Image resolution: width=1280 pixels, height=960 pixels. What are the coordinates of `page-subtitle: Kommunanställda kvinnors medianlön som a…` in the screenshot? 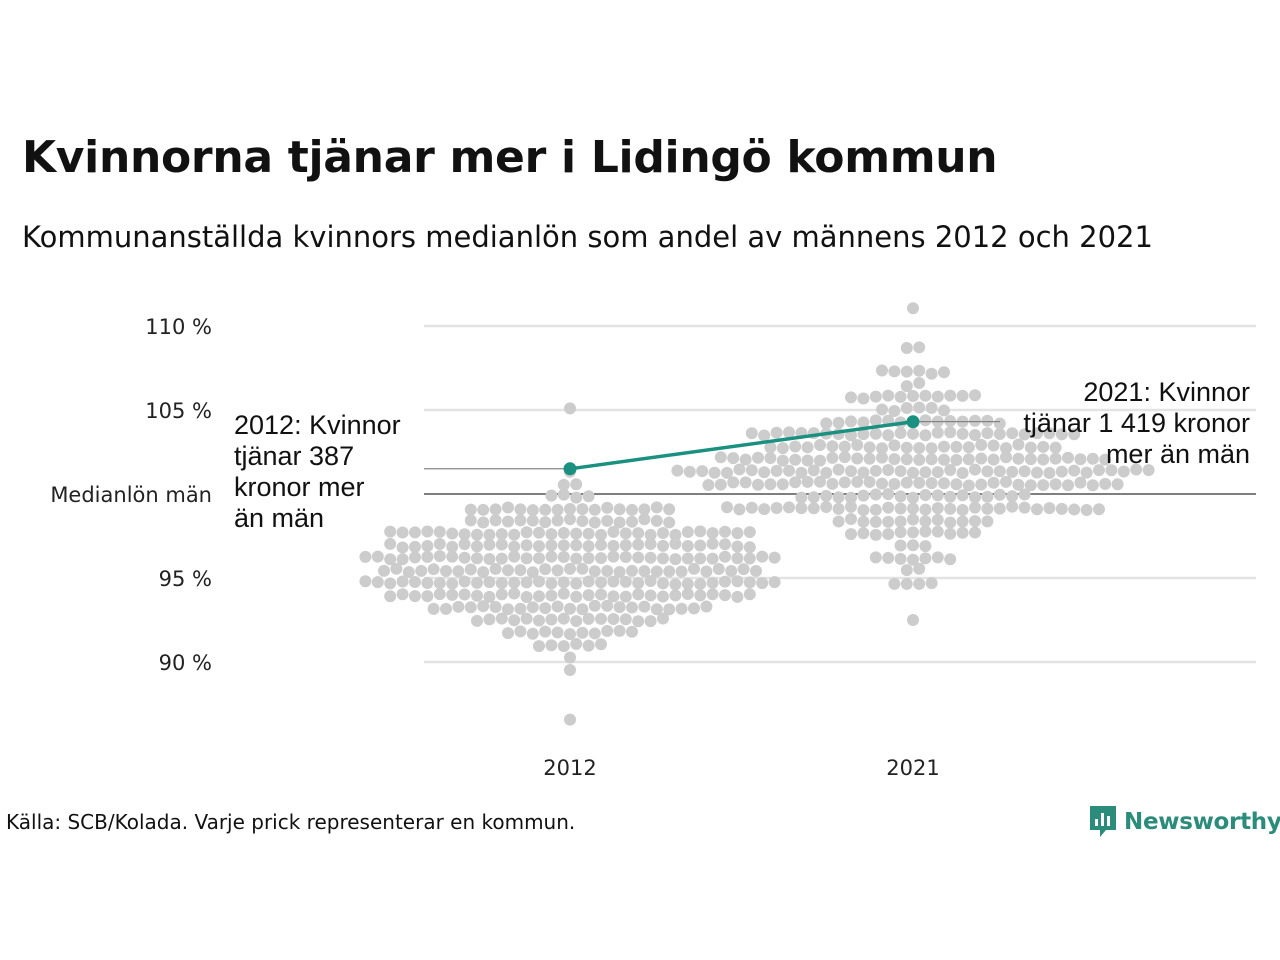 It's located at (587, 237).